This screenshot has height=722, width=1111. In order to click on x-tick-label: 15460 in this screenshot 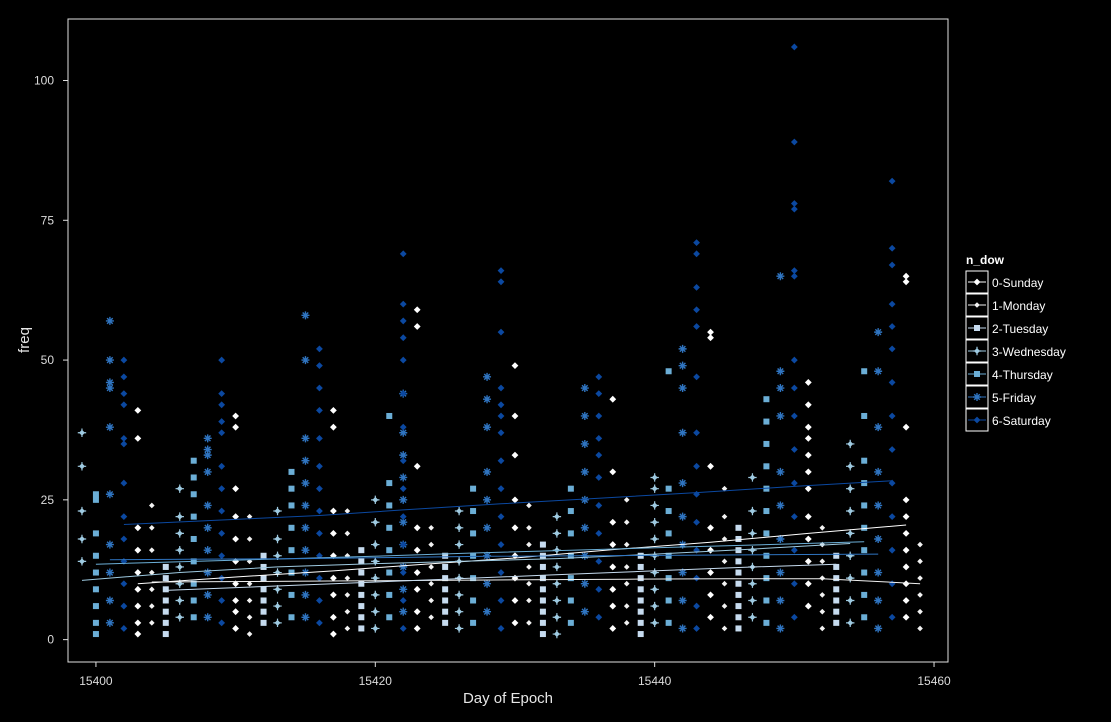, I will do `click(934, 681)`.